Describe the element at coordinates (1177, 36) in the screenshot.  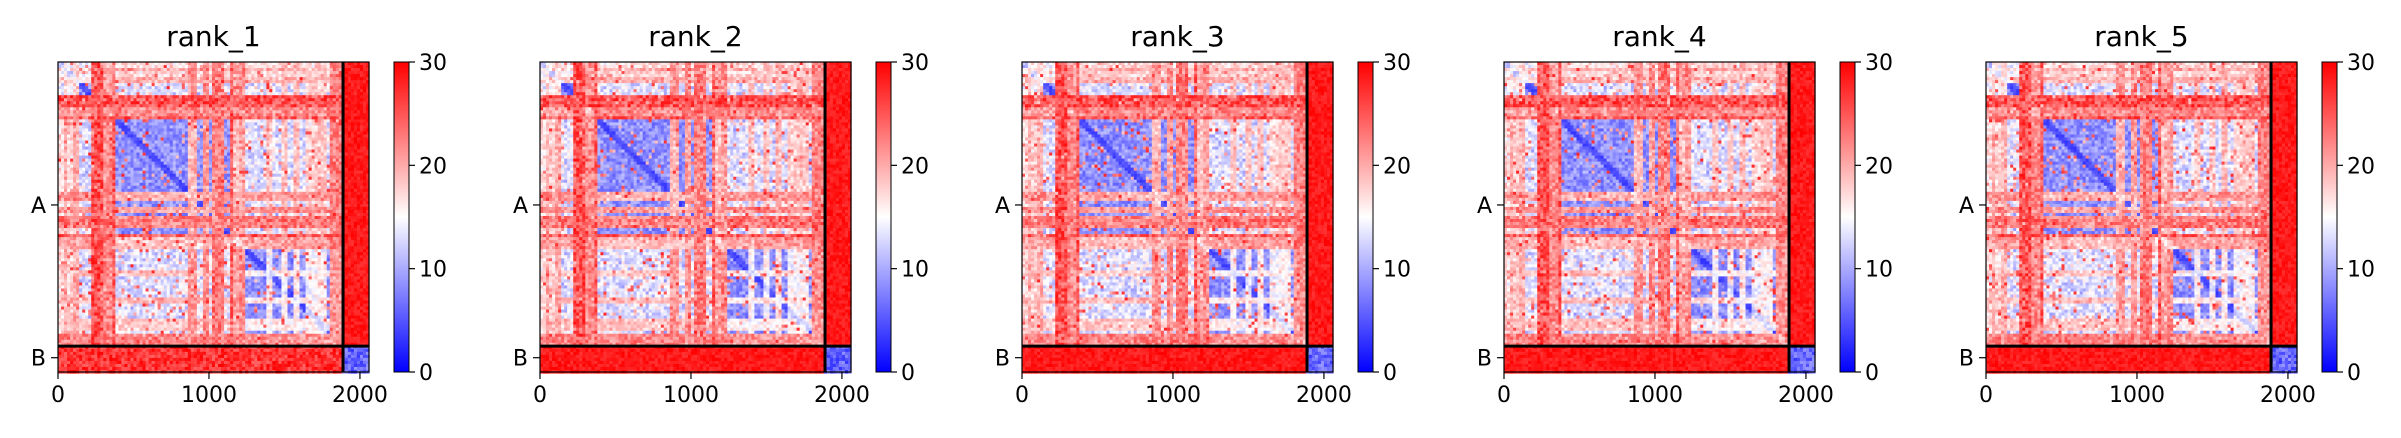
I see `chart-title: rank_3` at that location.